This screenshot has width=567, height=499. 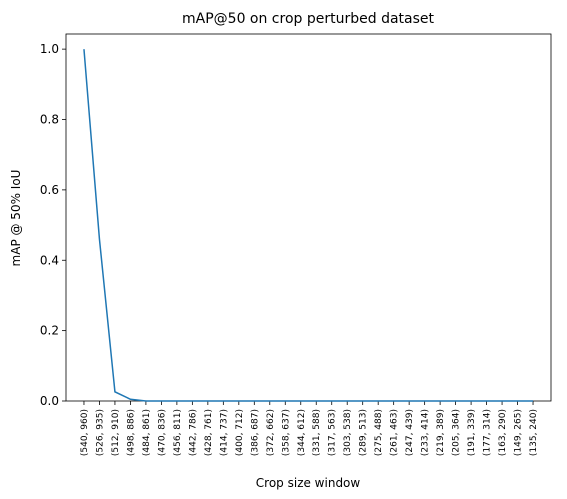 What do you see at coordinates (49, 120) in the screenshot?
I see `y-tick-label: 0.8` at bounding box center [49, 120].